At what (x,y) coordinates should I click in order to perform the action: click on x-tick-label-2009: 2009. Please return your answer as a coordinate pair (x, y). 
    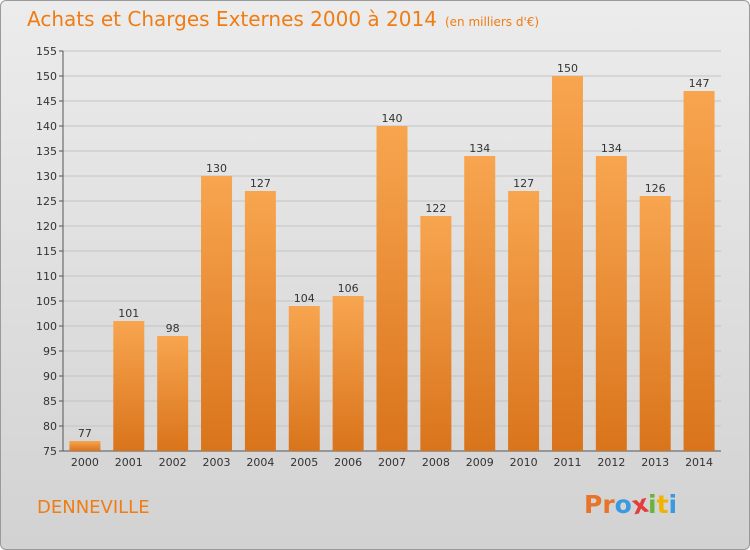
    Looking at the image, I should click on (480, 462).